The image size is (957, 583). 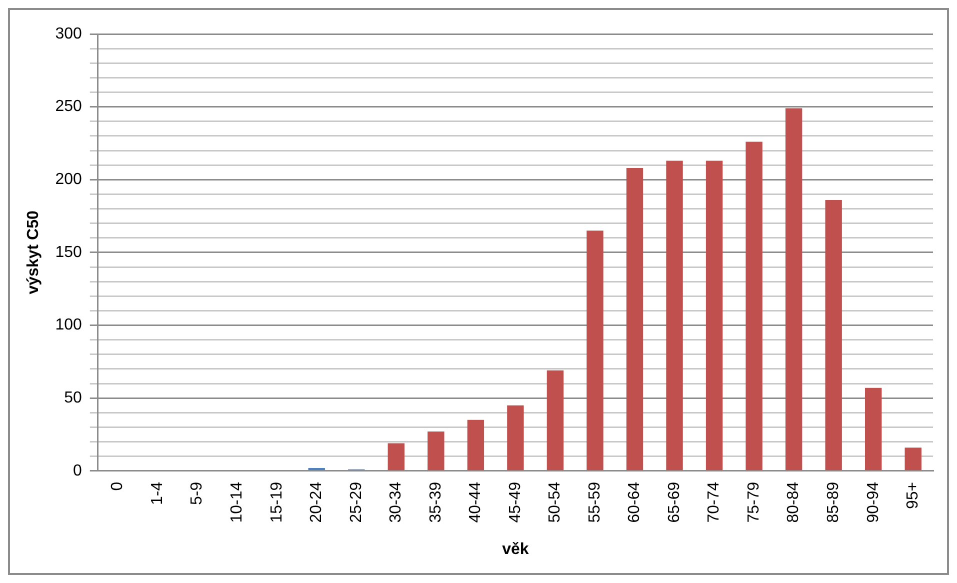 I want to click on x-tick-label: 45-49, so click(x=515, y=502).